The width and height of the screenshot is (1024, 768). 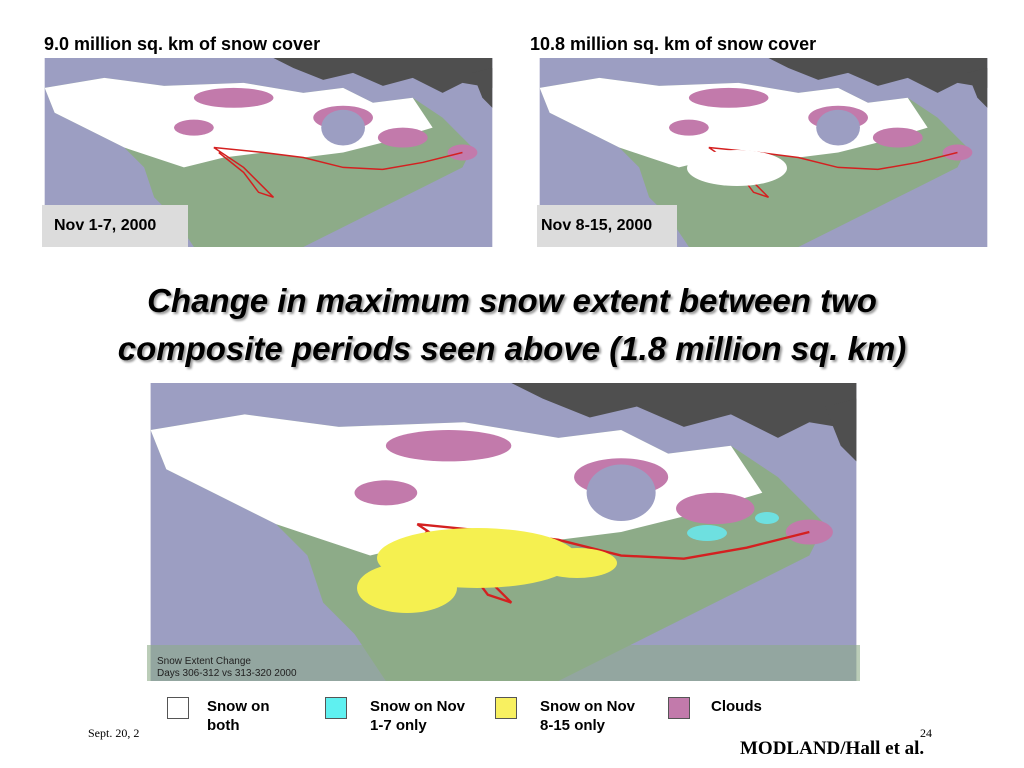 What do you see at coordinates (114, 733) in the screenshot?
I see `footer-date: Sept. 20, 2` at bounding box center [114, 733].